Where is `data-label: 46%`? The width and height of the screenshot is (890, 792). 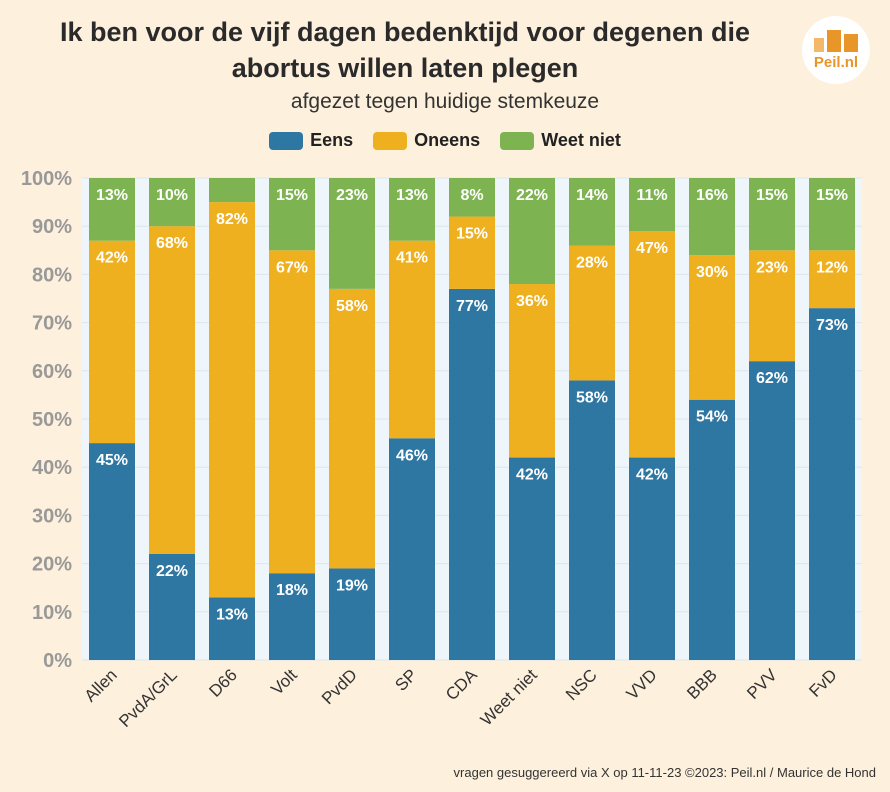
data-label: 46% is located at coordinates (412, 455).